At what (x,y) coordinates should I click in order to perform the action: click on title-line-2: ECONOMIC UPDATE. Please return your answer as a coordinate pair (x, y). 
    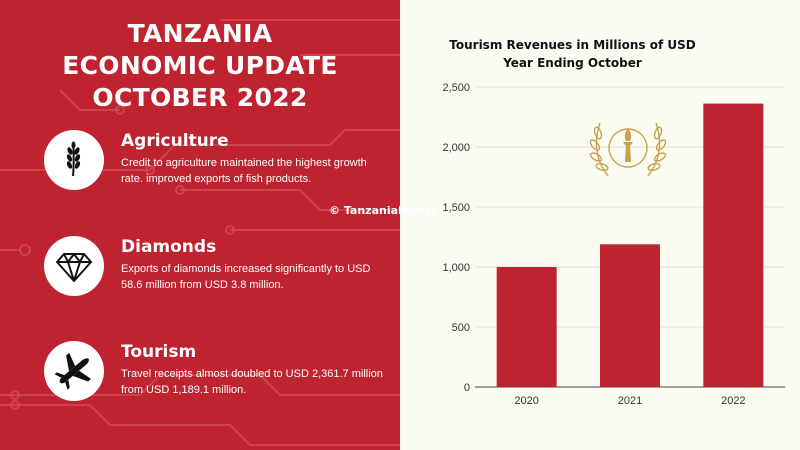
    Looking at the image, I should click on (200, 65).